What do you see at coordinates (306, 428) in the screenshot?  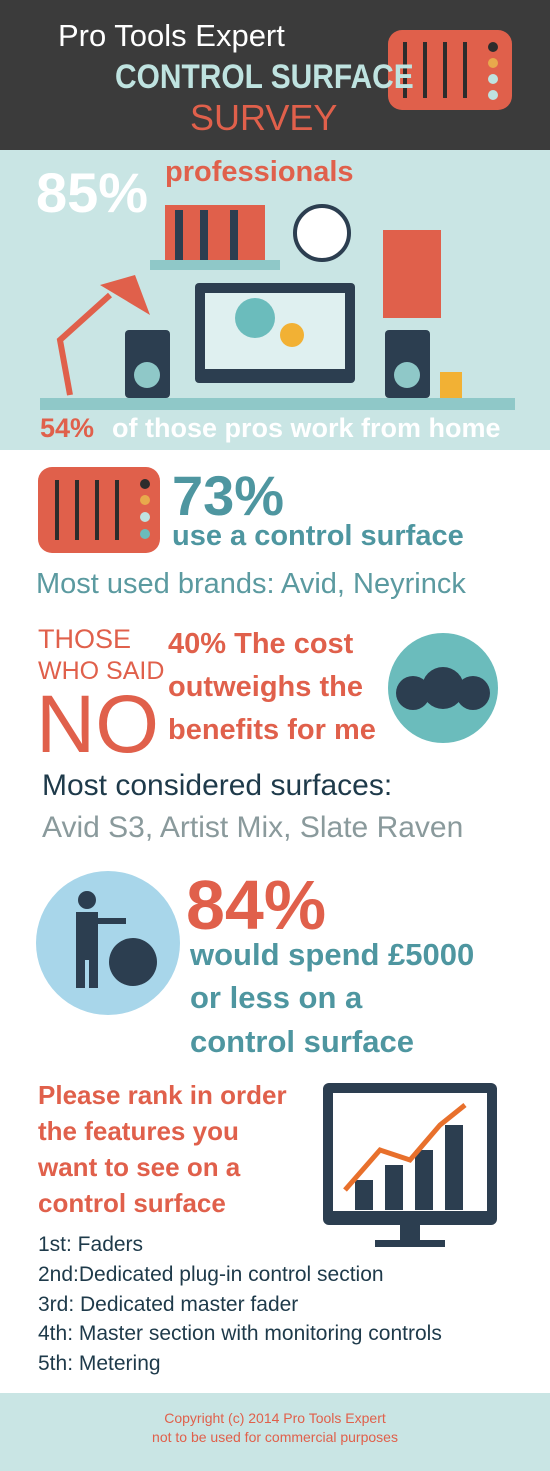 I see `home-label: of those pros work from home` at bounding box center [306, 428].